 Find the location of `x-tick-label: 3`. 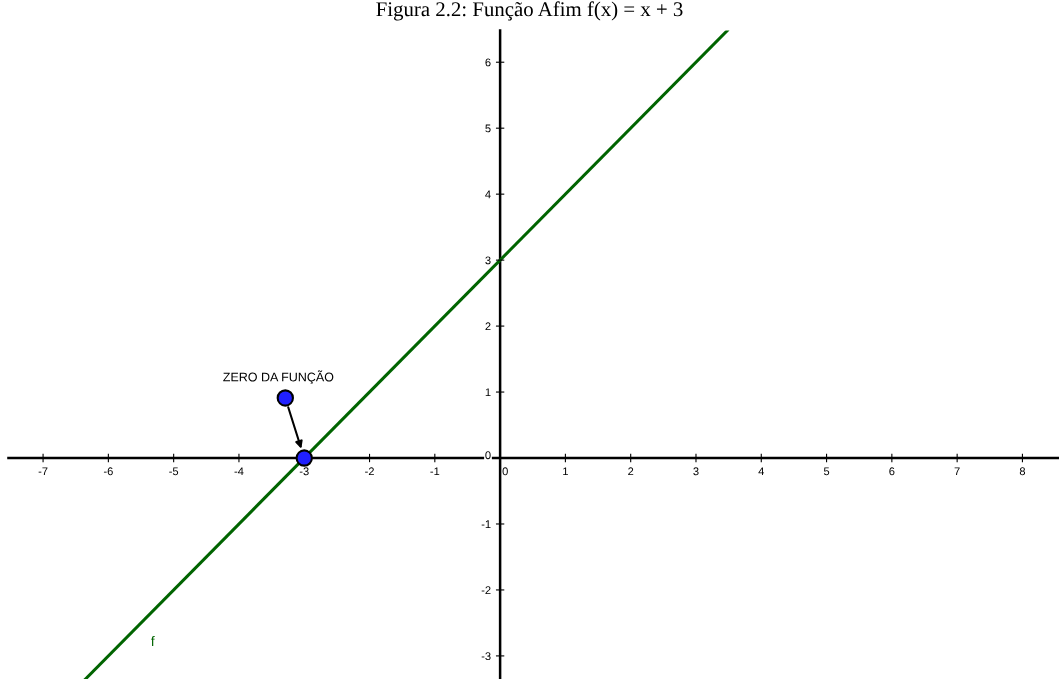

x-tick-label: 3 is located at coordinates (696, 471).